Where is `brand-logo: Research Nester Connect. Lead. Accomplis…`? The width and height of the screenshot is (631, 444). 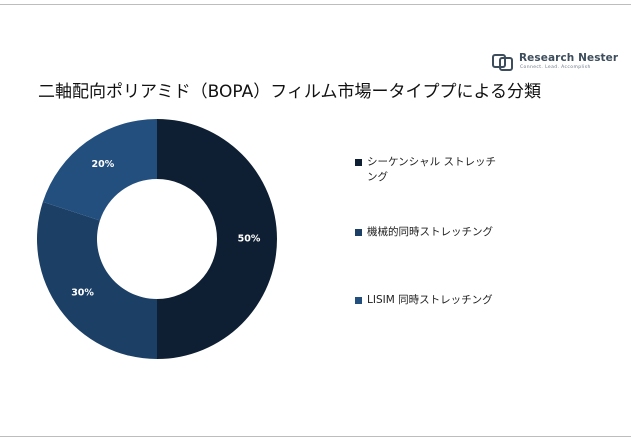 brand-logo: Research Nester Connect. Lead. Accomplis… is located at coordinates (555, 63).